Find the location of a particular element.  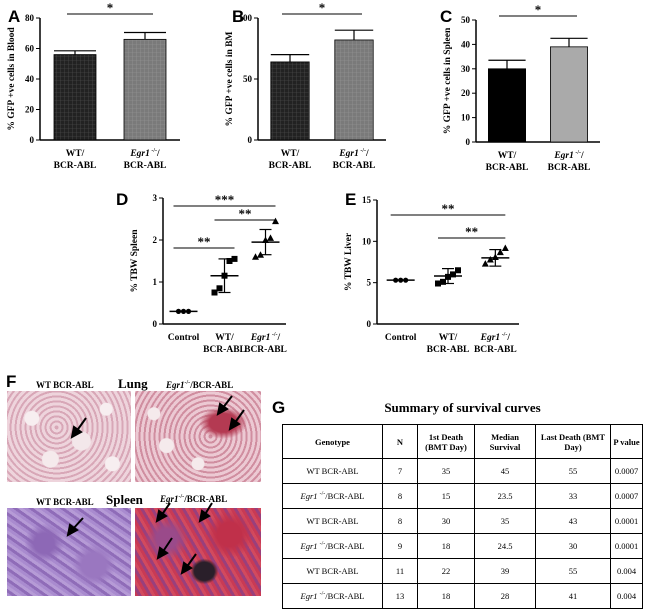

panel-c-category-label: BCR-ABL is located at coordinates (569, 168).